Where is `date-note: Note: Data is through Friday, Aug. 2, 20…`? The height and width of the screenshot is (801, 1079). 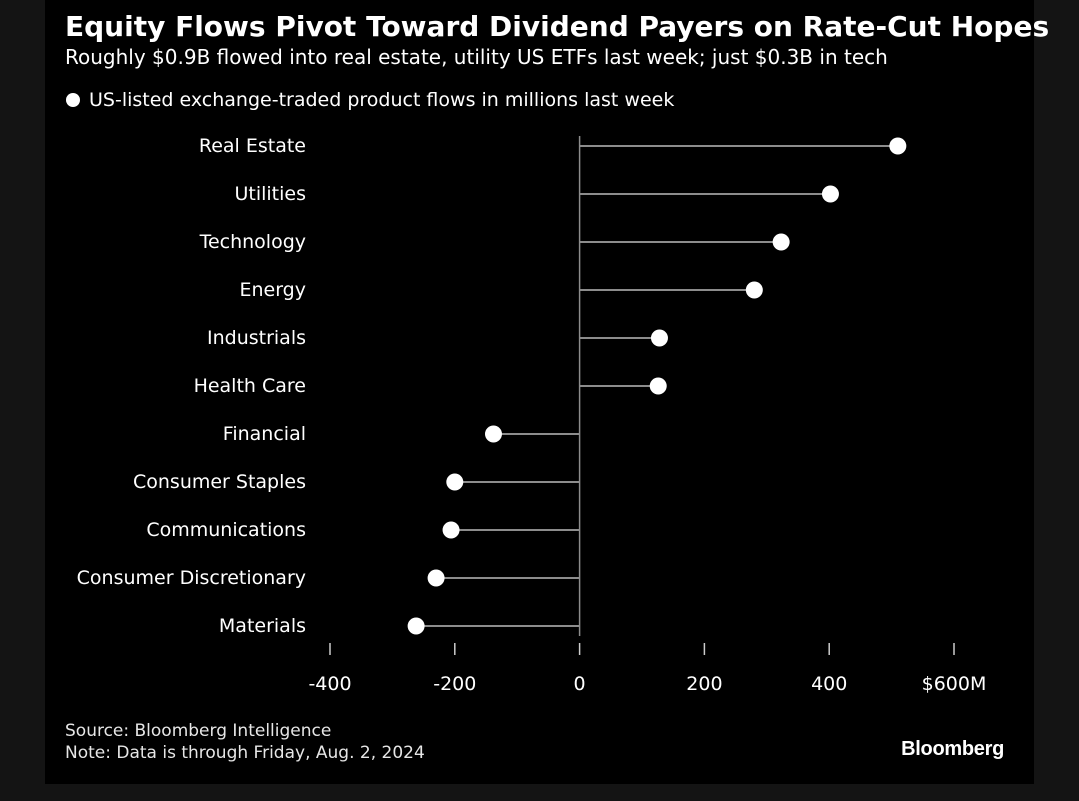 date-note: Note: Data is through Friday, Aug. 2, 20… is located at coordinates (245, 753).